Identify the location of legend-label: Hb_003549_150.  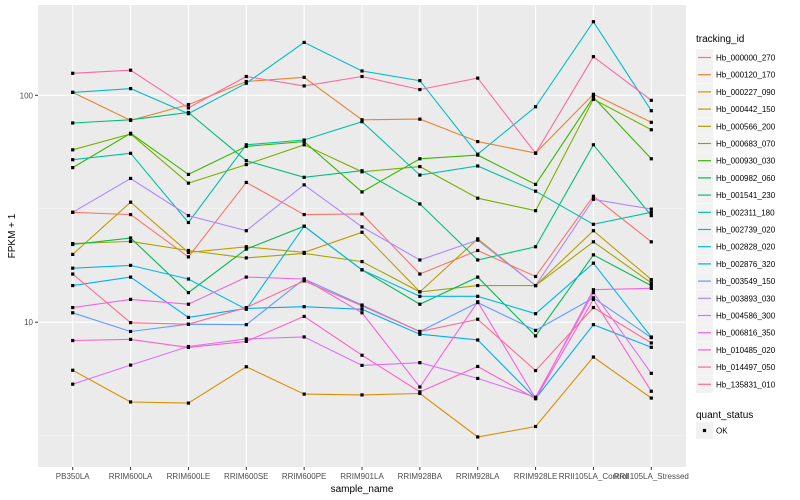
(746, 281).